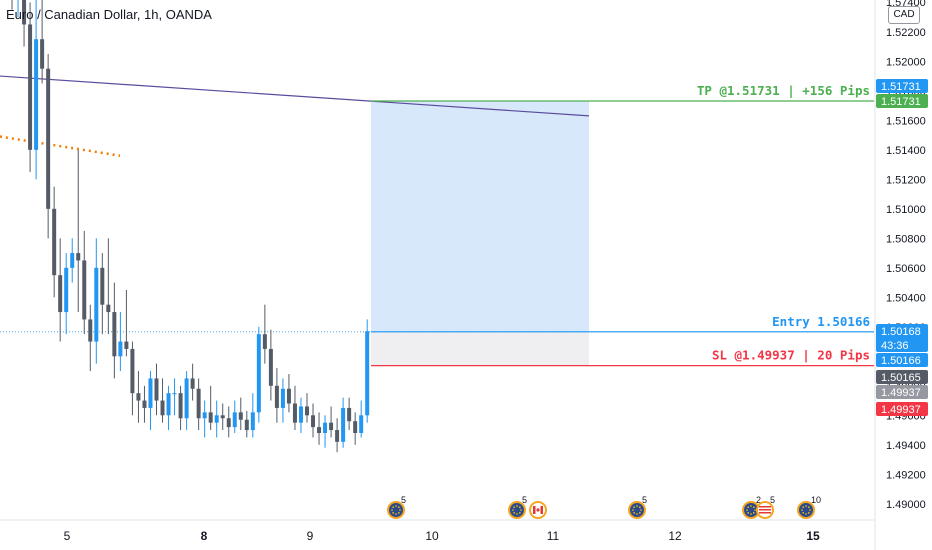  What do you see at coordinates (906, 298) in the screenshot?
I see `y-tick-label: 1.50400` at bounding box center [906, 298].